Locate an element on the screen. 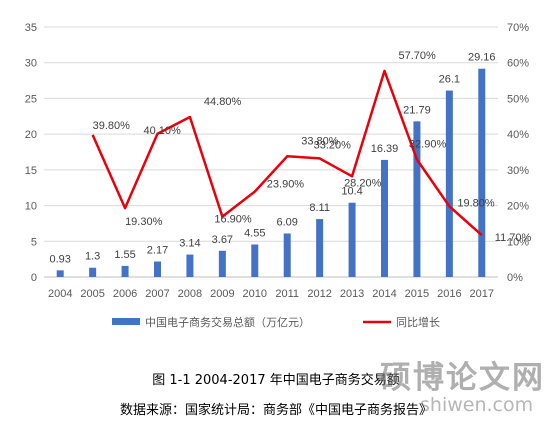 The width and height of the screenshot is (552, 427). x-tick-label: 2015 is located at coordinates (417, 294).